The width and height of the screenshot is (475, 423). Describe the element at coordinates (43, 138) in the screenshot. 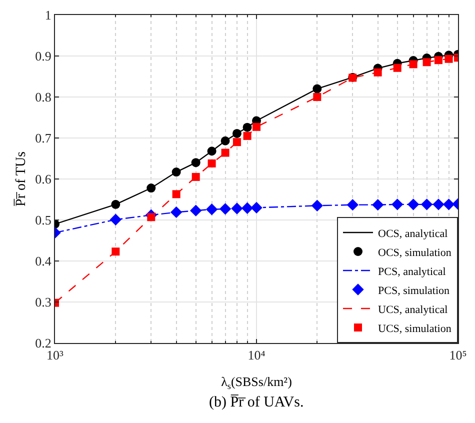

I see `y-tick-label: 0.7` at that location.